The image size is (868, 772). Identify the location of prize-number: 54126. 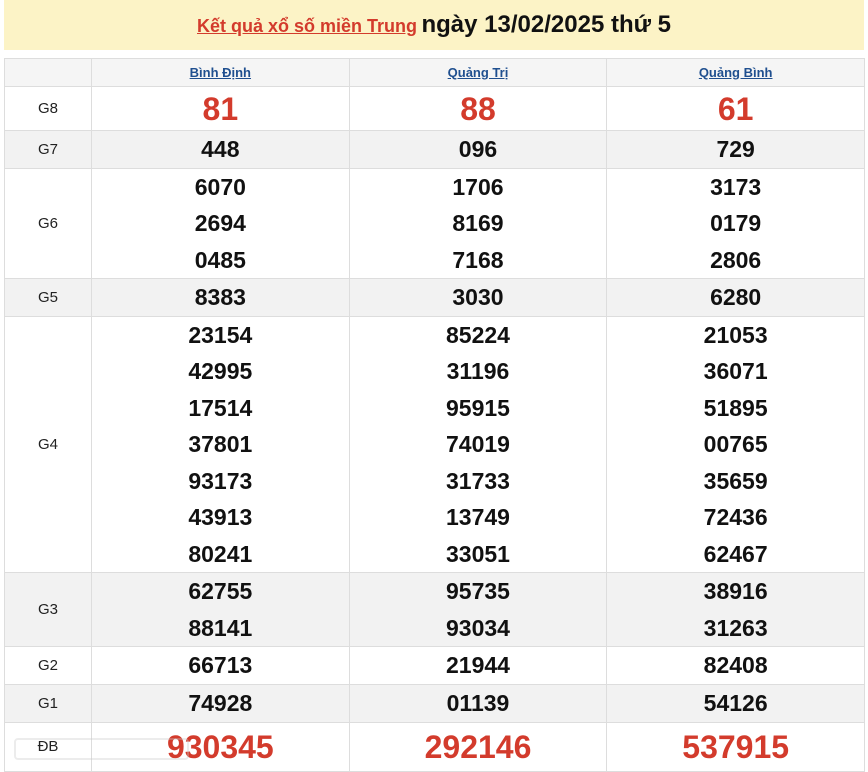
(735, 703).